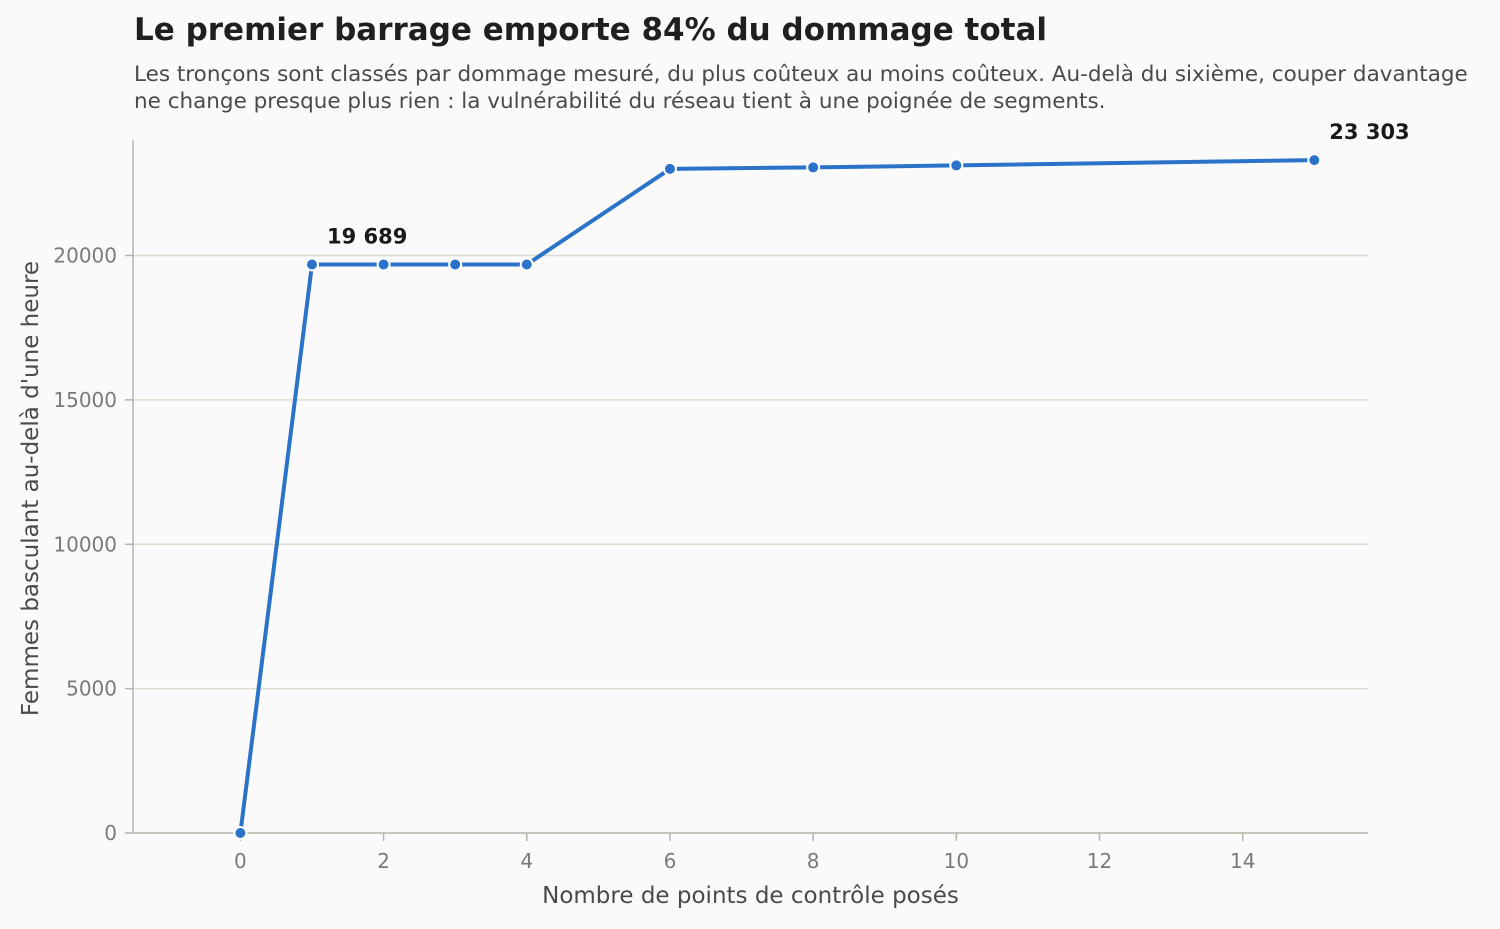 This screenshot has width=1500, height=929. Describe the element at coordinates (240, 861) in the screenshot. I see `x-tick-label: 0` at that location.